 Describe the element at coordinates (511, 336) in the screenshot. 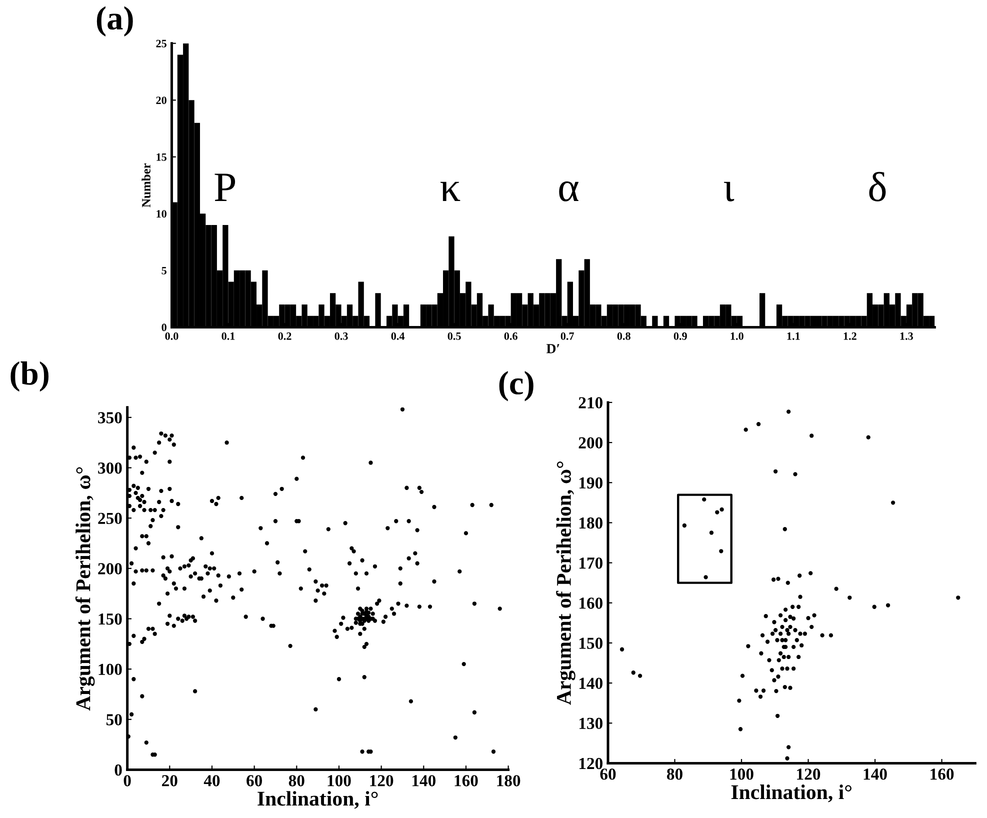

I see `x-tick-label: 0.6` at that location.